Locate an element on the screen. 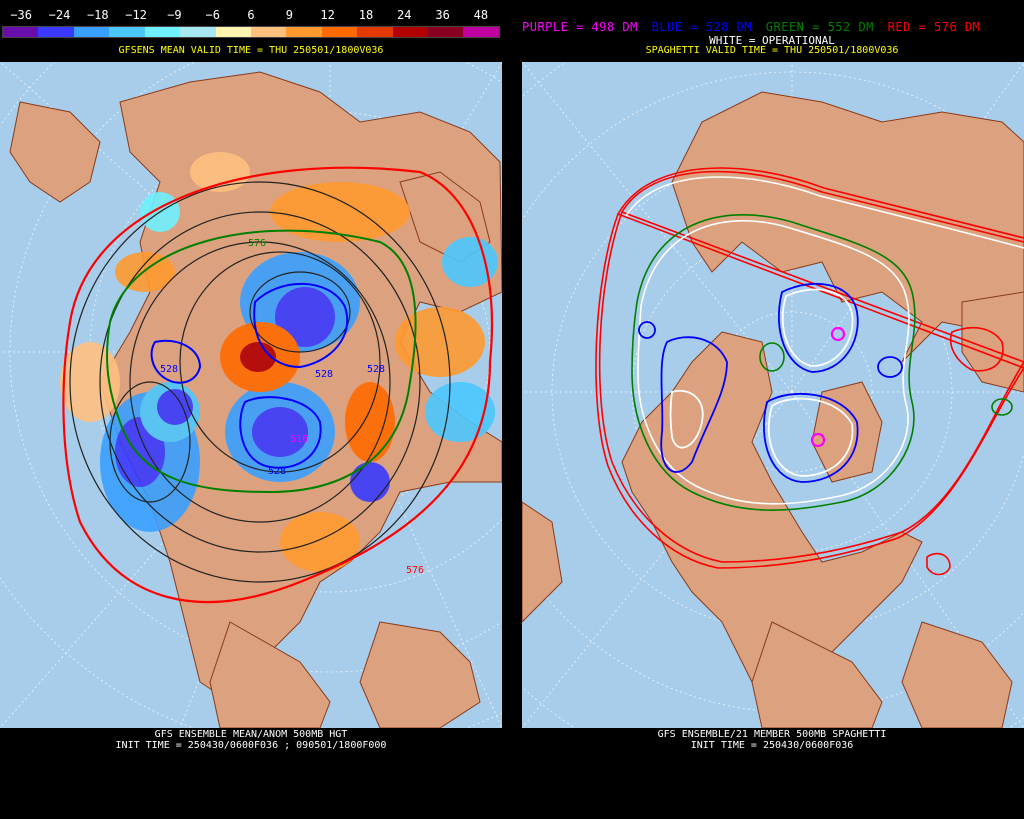 The height and width of the screenshot is (819, 1024). left-contour-labels: 528 528 516 528 576 528 576 is located at coordinates (292, 407).